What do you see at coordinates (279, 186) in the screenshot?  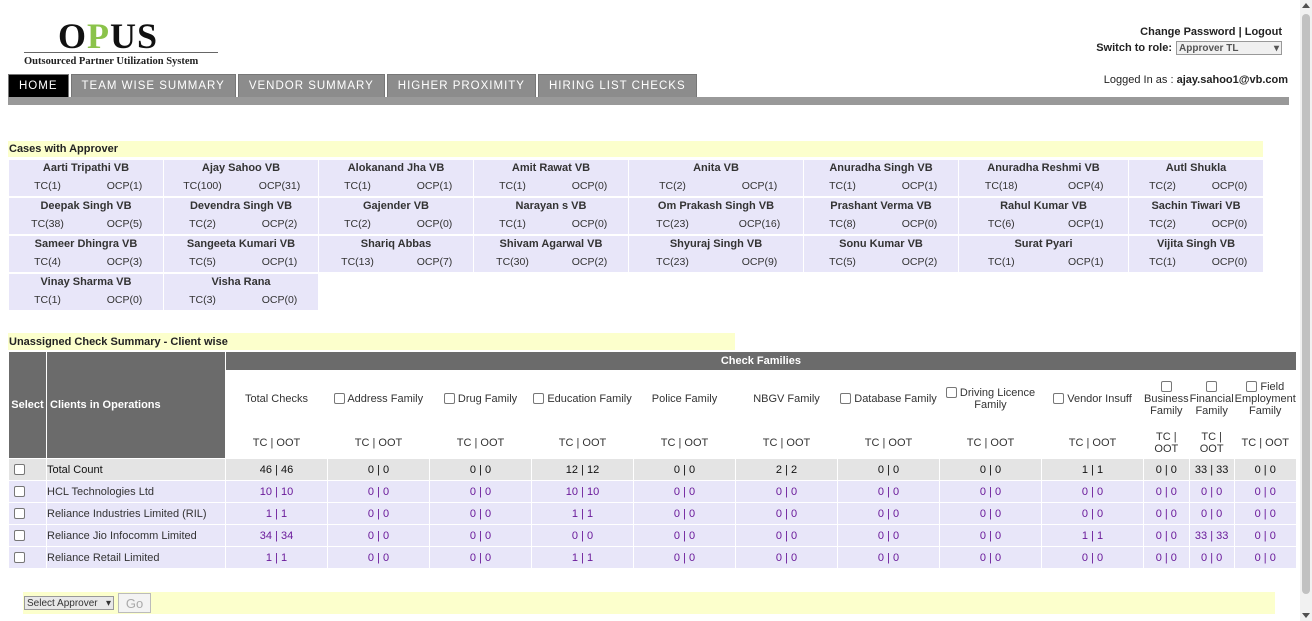 I see `approver-ocp-count: OCP(31)` at bounding box center [279, 186].